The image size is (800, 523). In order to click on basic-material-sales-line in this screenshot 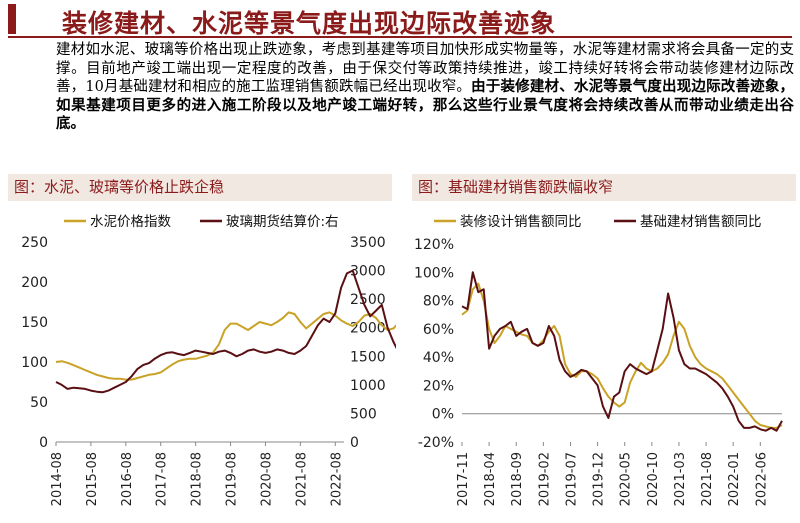, I will do `click(622, 351)`.